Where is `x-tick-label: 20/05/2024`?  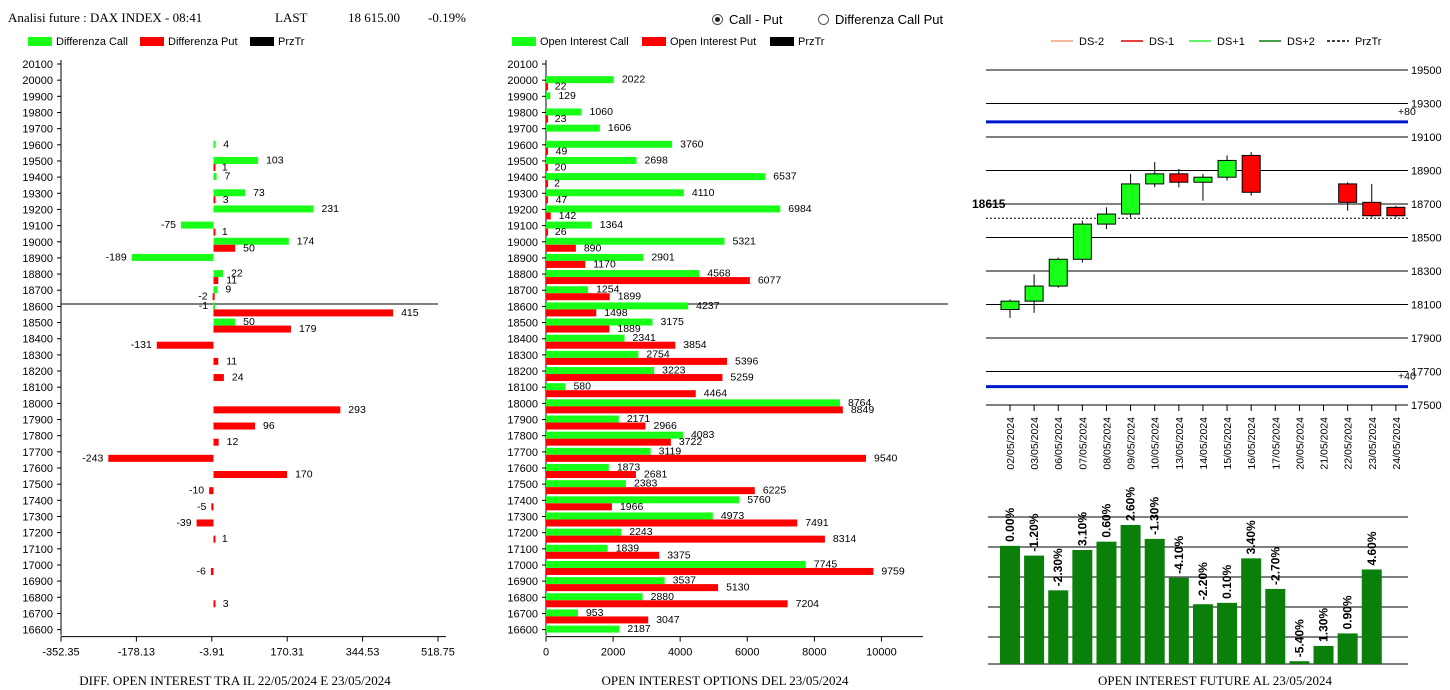 x-tick-label: 20/05/2024 is located at coordinates (1300, 443).